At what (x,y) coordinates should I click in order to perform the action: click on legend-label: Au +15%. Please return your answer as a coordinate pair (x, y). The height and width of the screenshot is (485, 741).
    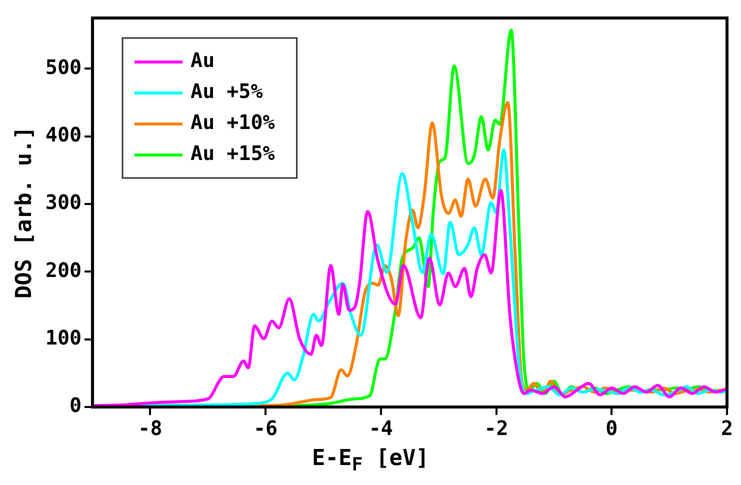
    Looking at the image, I should click on (232, 153).